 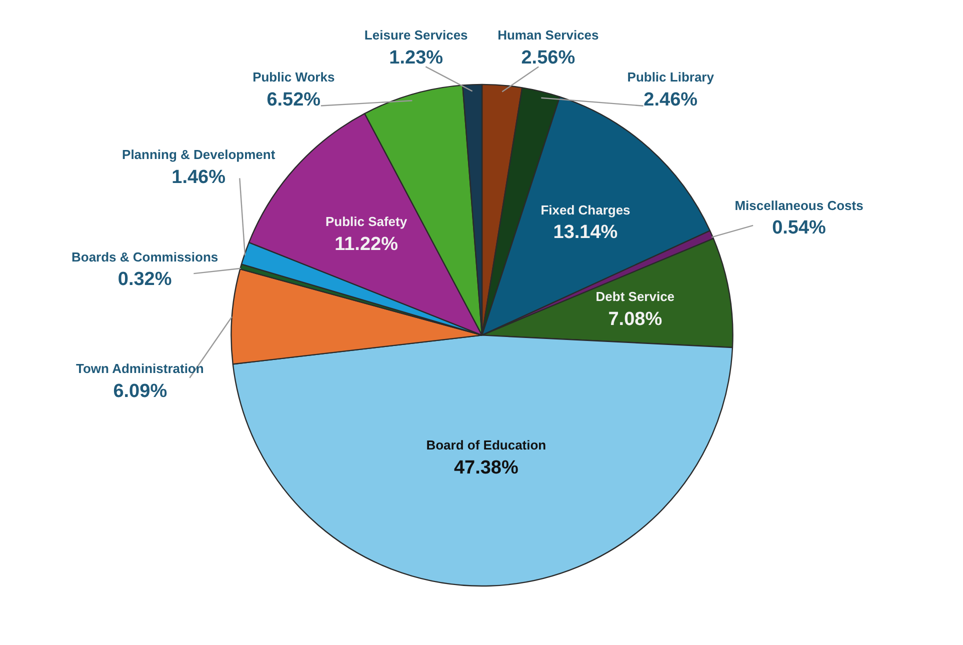 What do you see at coordinates (145, 279) in the screenshot?
I see `data-label: 0.32%` at bounding box center [145, 279].